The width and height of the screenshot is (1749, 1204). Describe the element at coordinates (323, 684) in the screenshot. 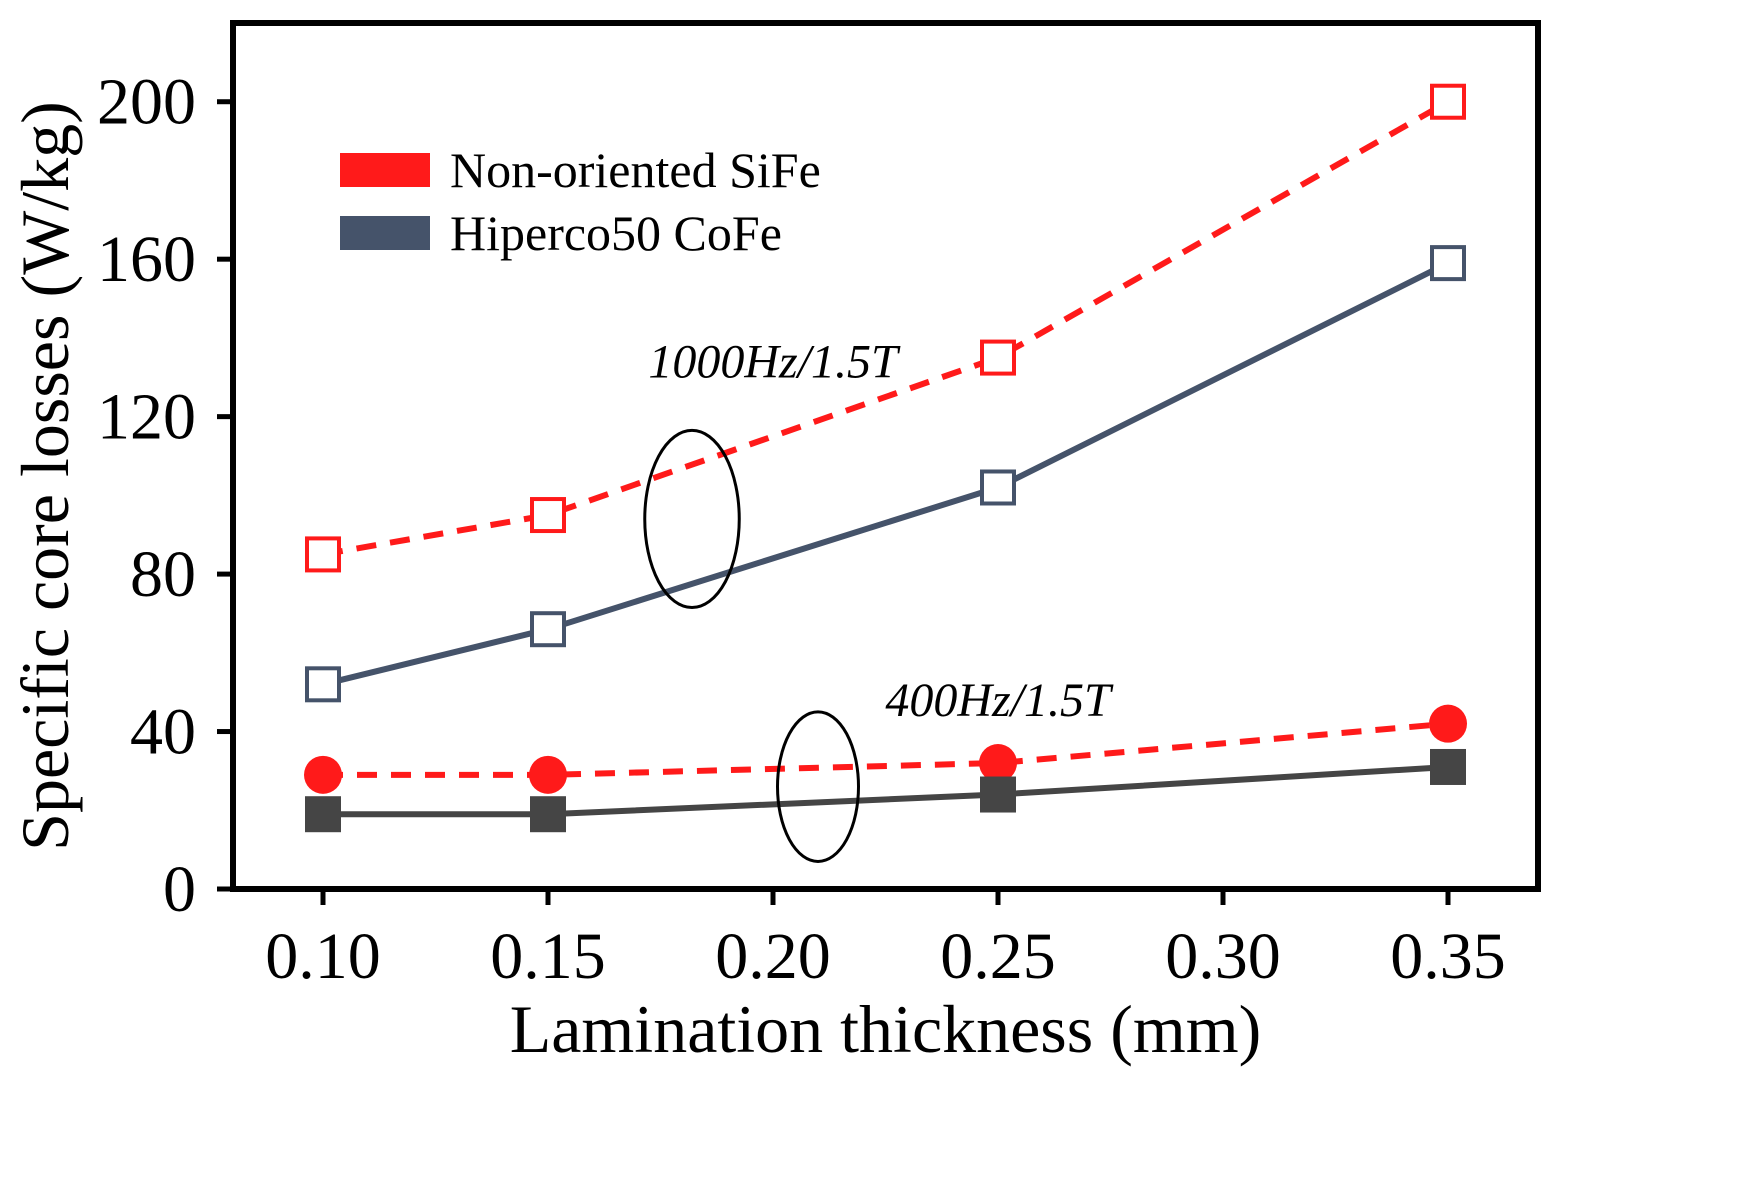

I see `marker-s1-p0` at that location.